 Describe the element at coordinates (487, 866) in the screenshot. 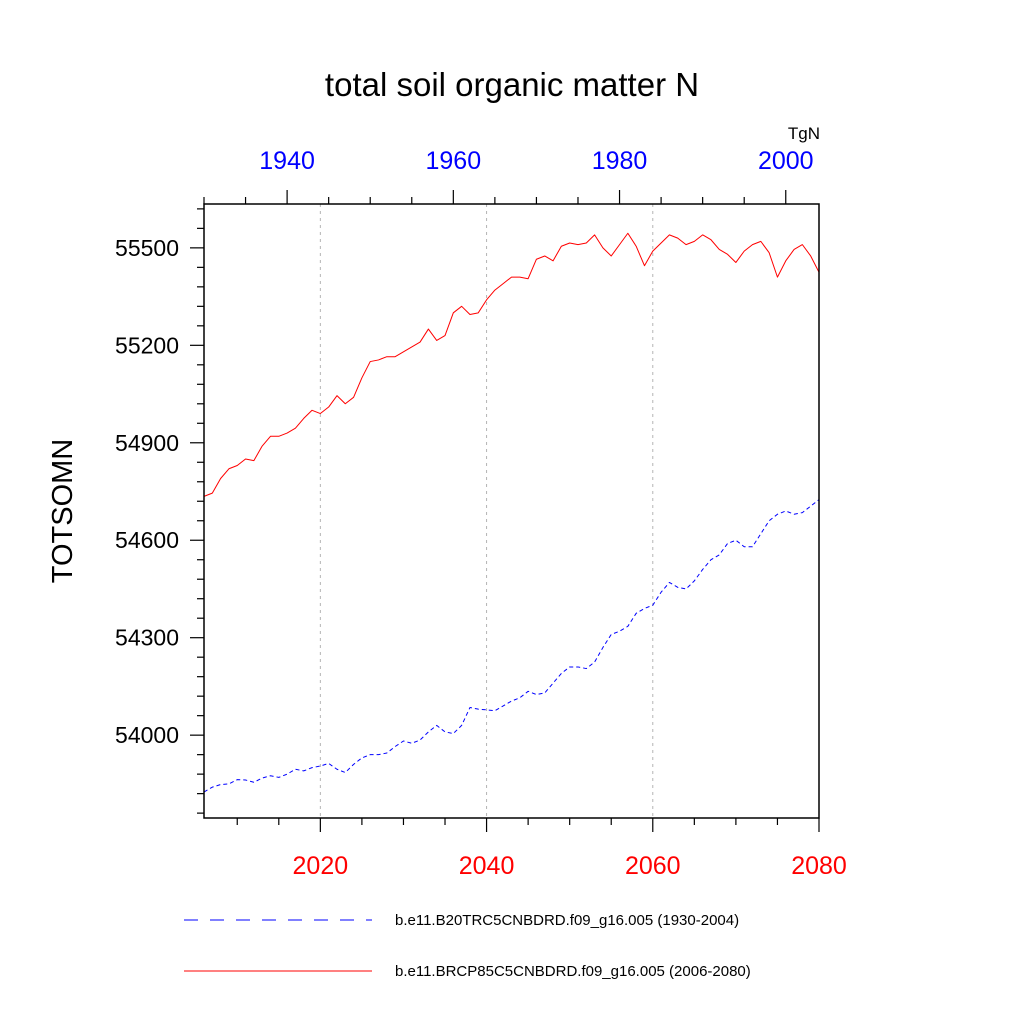

I see `x-bottom-tick-label: 2040` at that location.